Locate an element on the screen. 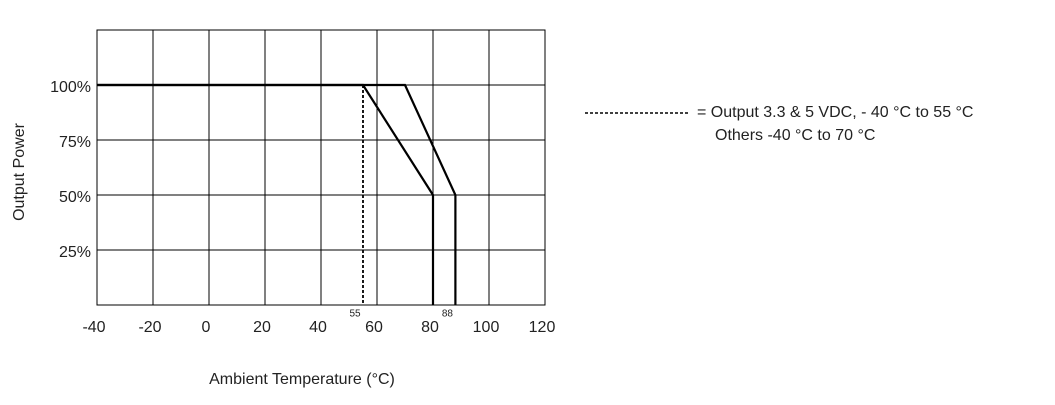  x-tick-label: -40 is located at coordinates (93, 327).